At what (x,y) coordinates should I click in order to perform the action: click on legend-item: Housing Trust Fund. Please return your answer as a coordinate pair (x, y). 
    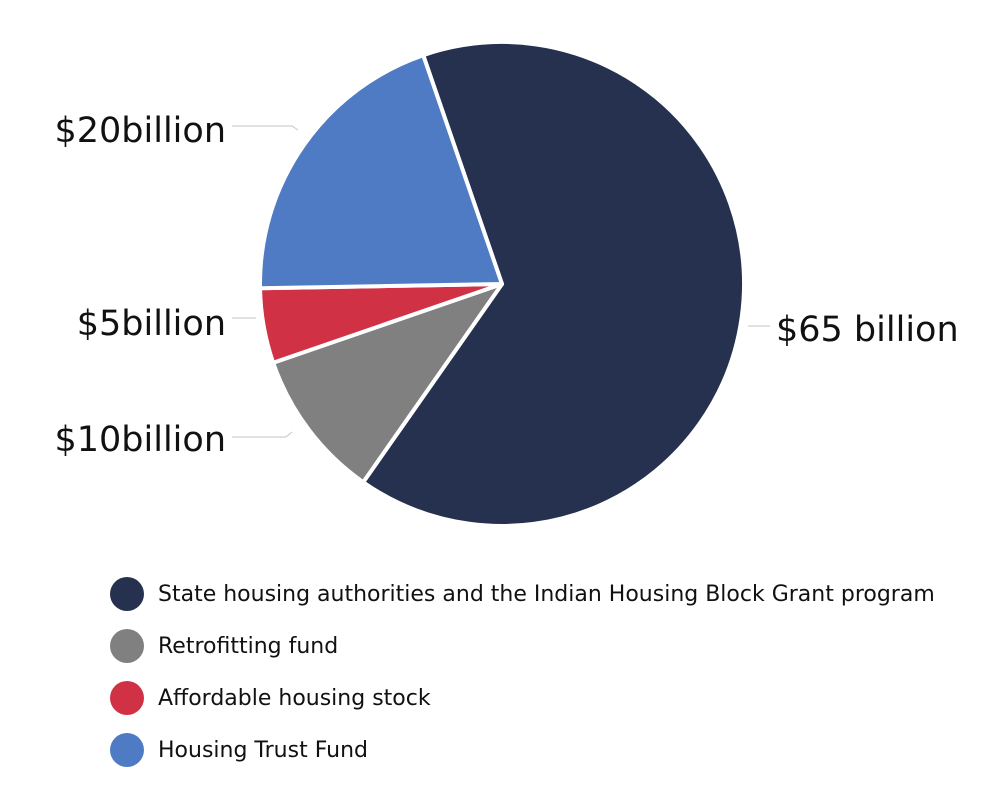
    Looking at the image, I should click on (522, 750).